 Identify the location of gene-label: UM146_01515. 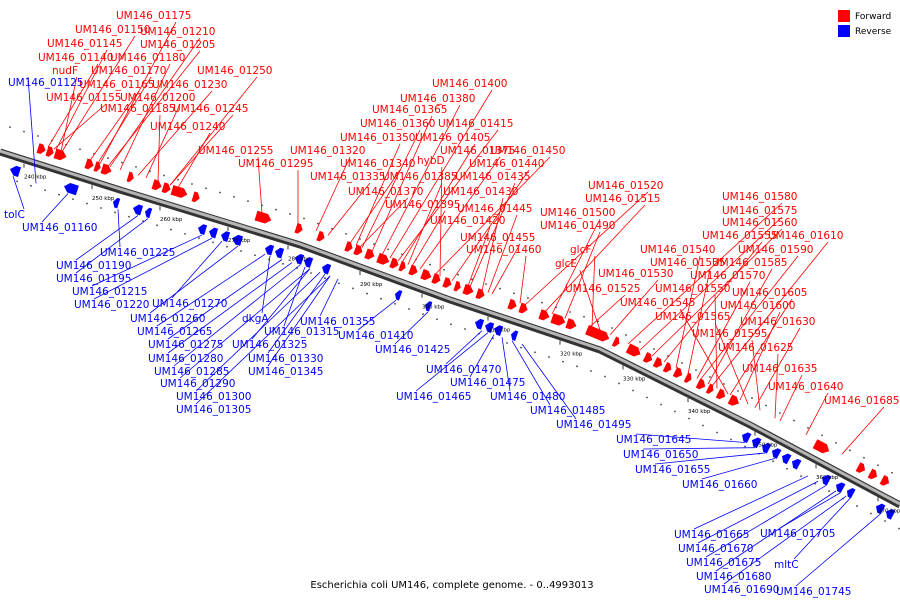
(622, 199).